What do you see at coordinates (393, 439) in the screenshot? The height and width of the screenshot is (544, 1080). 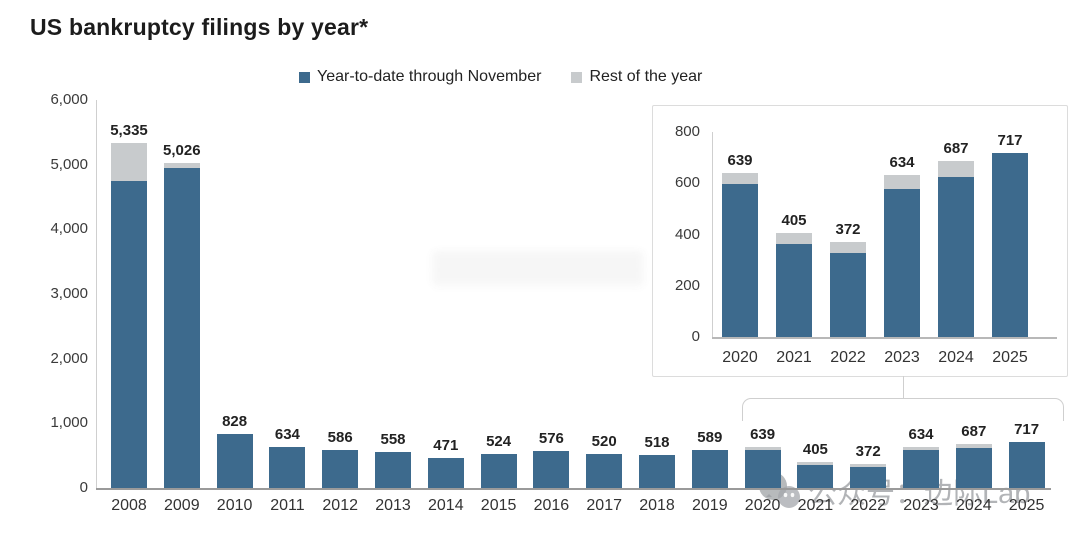 I see `main-value-label-2013: 558` at bounding box center [393, 439].